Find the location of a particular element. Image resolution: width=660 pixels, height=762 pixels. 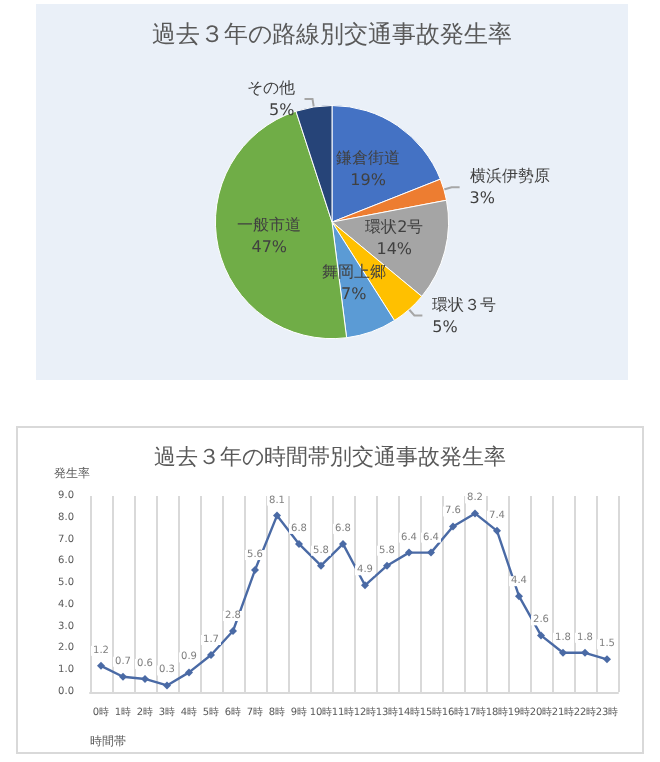

slice-label: 横浜伊勢原 is located at coordinates (509, 176).